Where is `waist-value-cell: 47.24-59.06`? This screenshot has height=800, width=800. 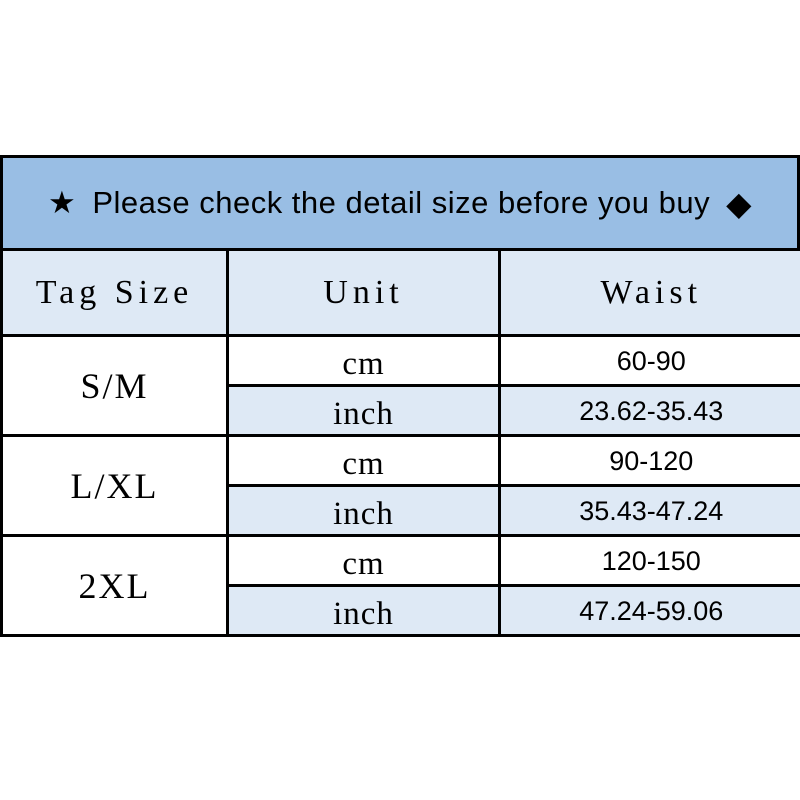
waist-value-cell: 47.24-59.06 is located at coordinates (649, 610).